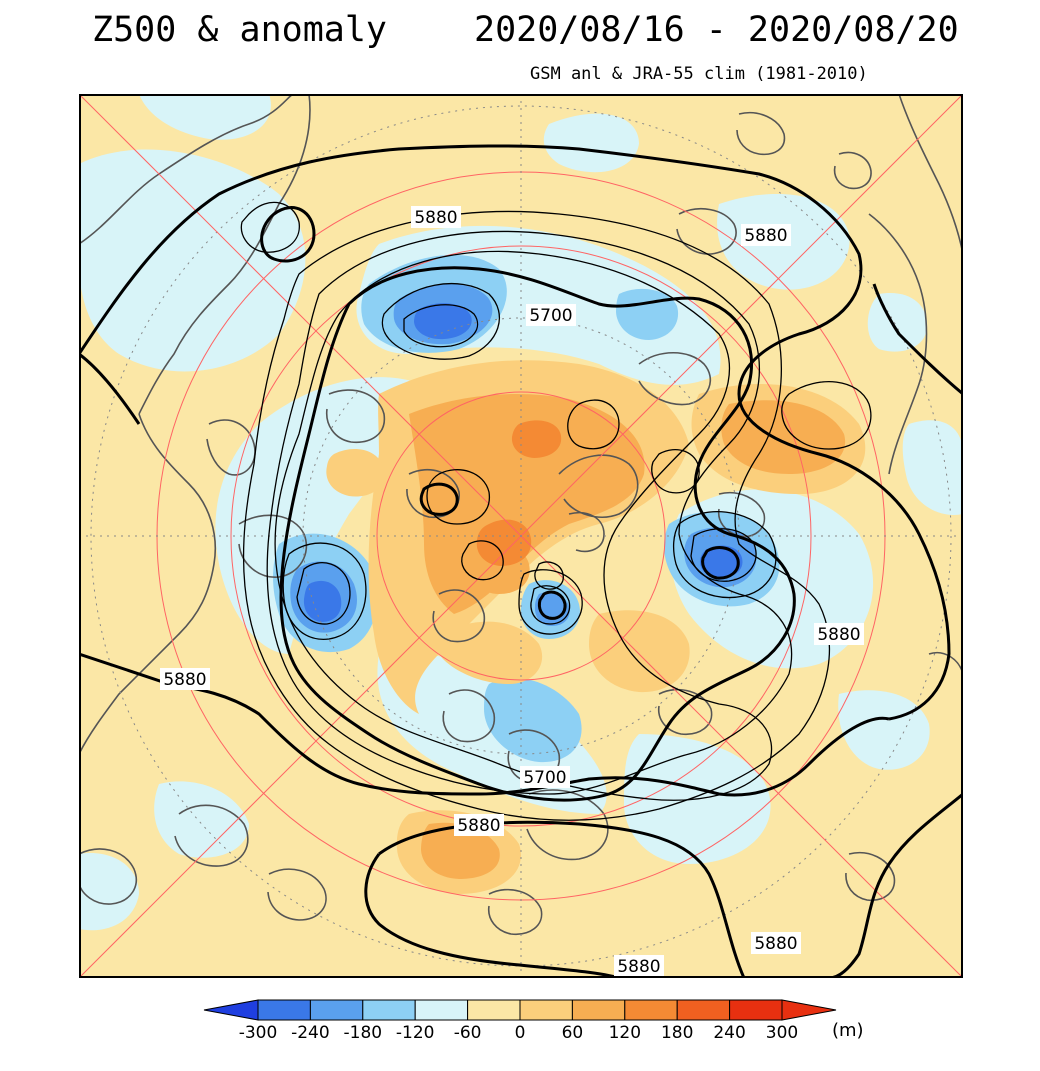  Describe the element at coordinates (625, 1033) in the screenshot. I see `colorbar-tick-label: 120` at that location.